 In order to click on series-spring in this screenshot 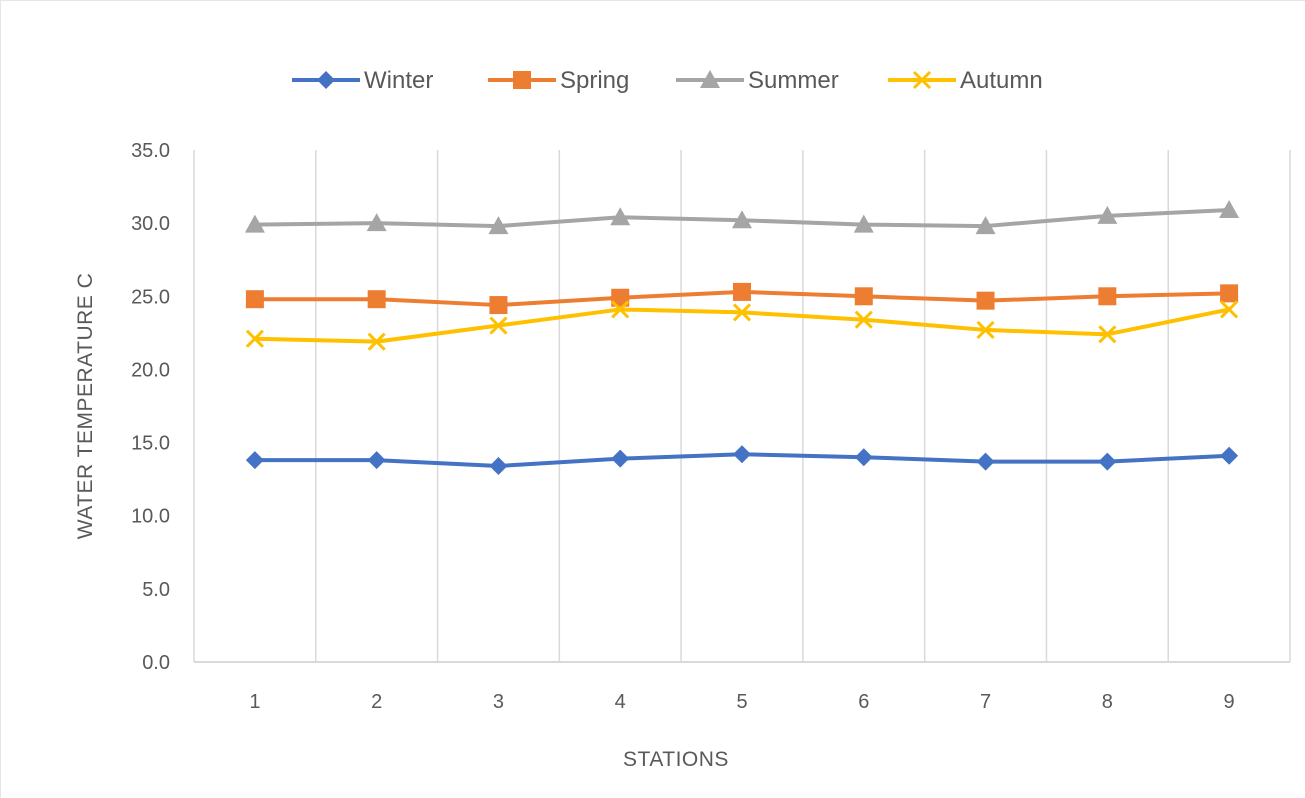, I will do `click(742, 298)`.